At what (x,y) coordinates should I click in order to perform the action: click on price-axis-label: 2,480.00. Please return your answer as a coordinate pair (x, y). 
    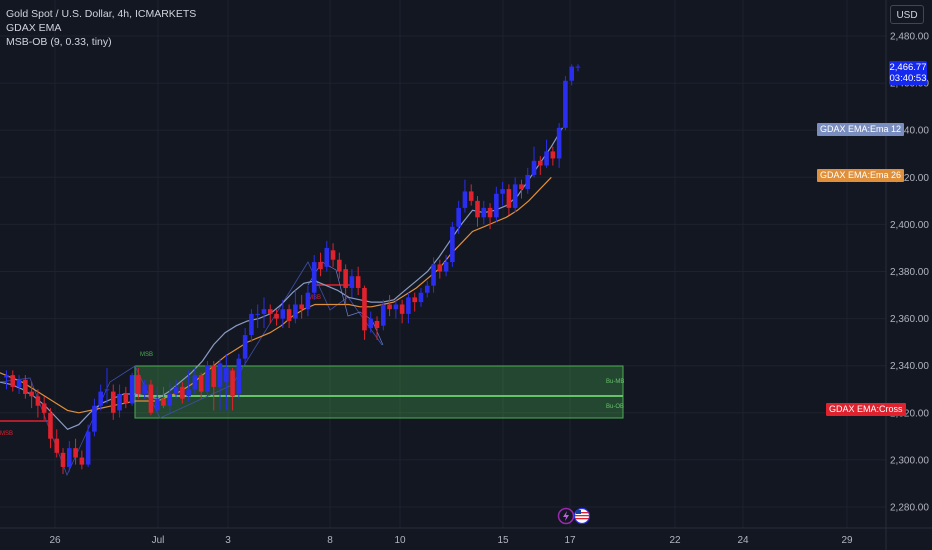
    Looking at the image, I should click on (909, 37).